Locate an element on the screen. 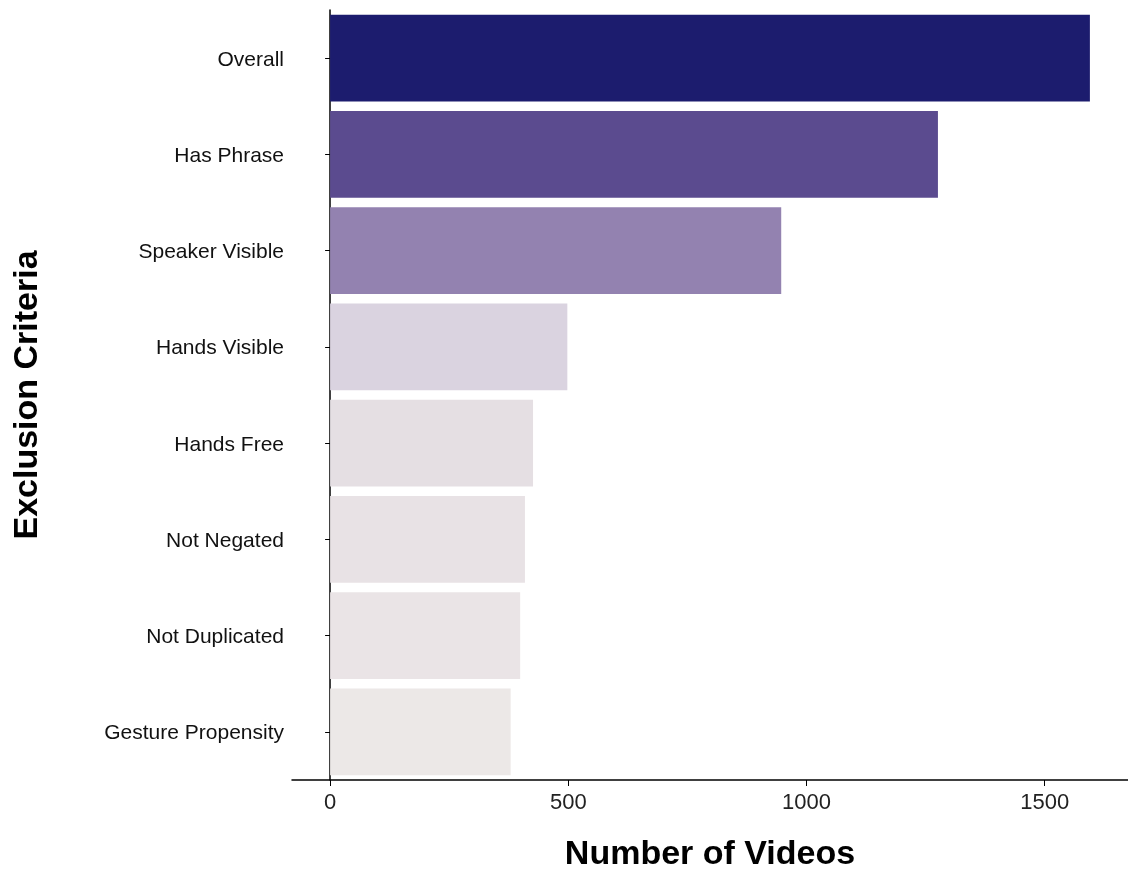 The height and width of the screenshot is (874, 1128). x-tick-label: 1500 is located at coordinates (1045, 801).